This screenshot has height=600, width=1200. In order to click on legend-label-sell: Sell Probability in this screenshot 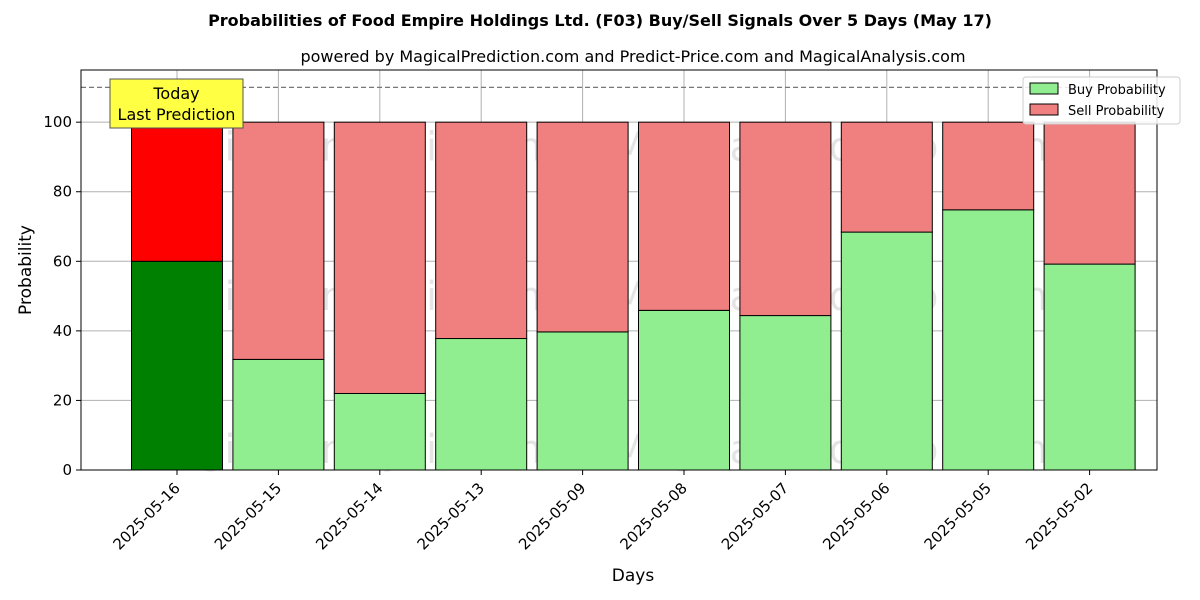, I will do `click(1116, 111)`.